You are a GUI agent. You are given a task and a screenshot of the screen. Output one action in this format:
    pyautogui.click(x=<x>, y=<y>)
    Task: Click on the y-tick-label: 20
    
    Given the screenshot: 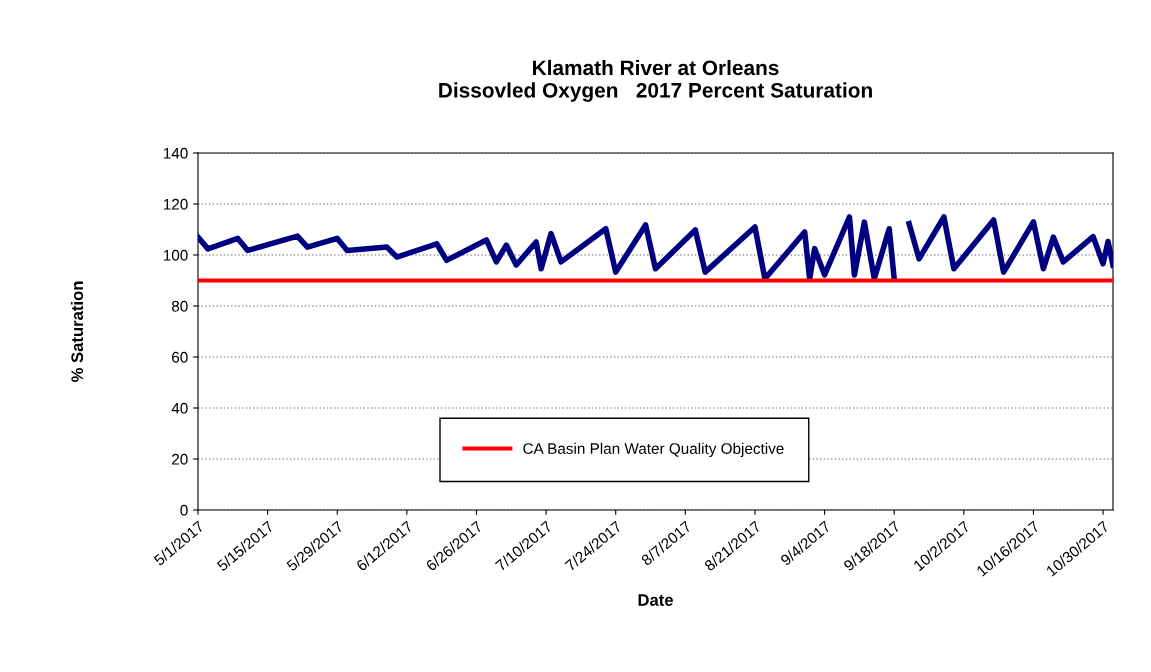 What is the action you would take?
    pyautogui.click(x=180, y=459)
    